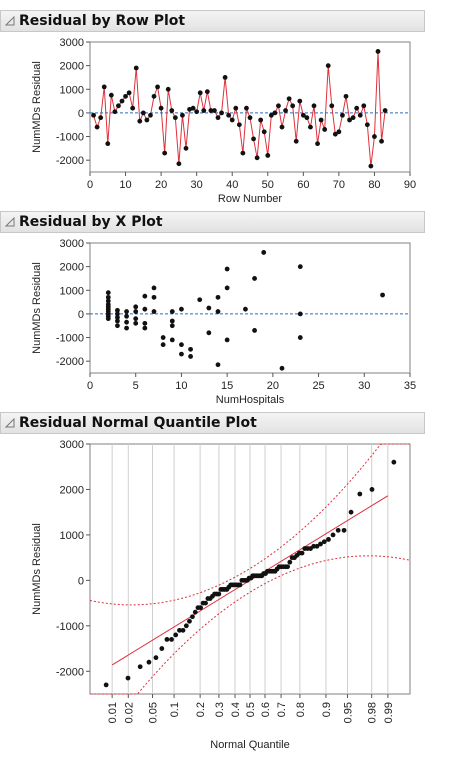 This screenshot has height=760, width=469. I want to click on section-header-residual-by-row: Residual by Row Plot, so click(212, 21).